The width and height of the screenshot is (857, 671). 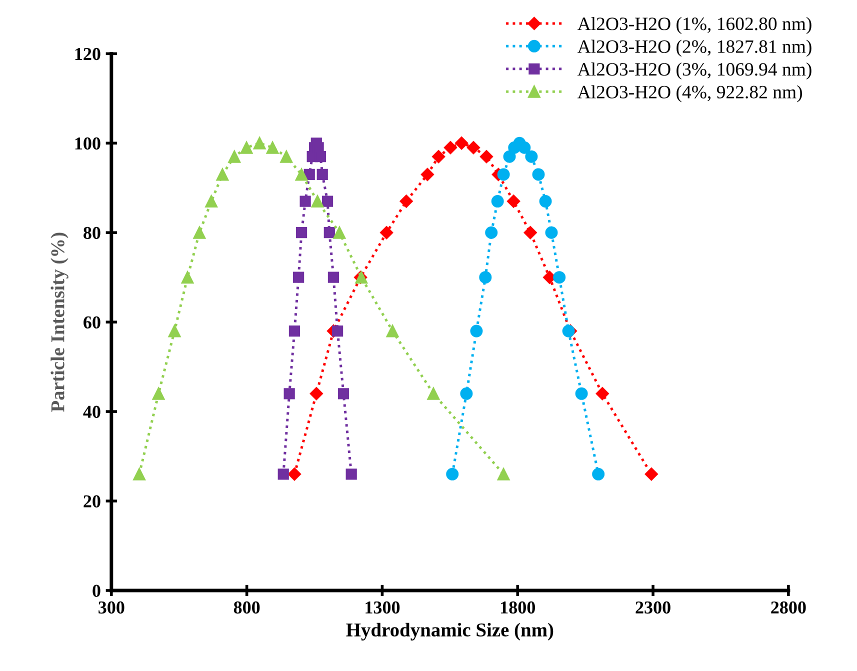 What do you see at coordinates (695, 25) in the screenshot?
I see `legend-label: Al2O3-H2O (1%, 1602.80 nm)` at bounding box center [695, 25].